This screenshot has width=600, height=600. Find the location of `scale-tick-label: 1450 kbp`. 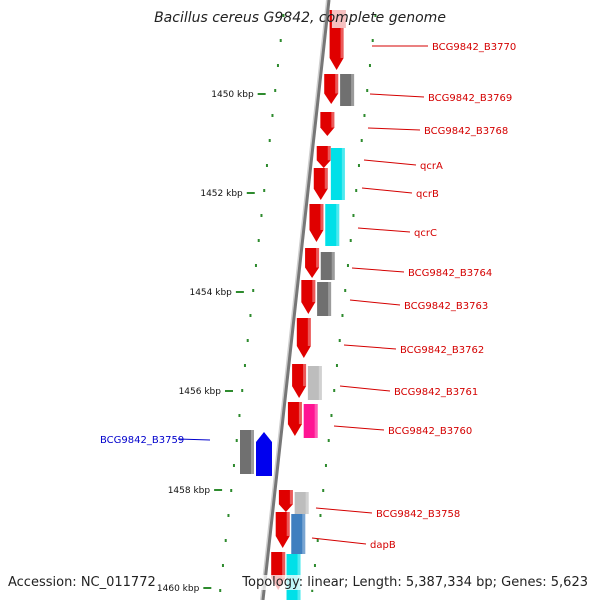

scale-tick-label: 1450 kbp is located at coordinates (232, 95).